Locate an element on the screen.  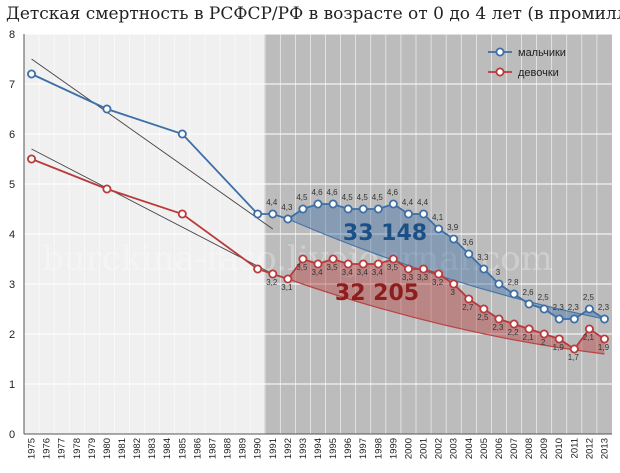
legend-marker-boys is located at coordinates (500, 52).